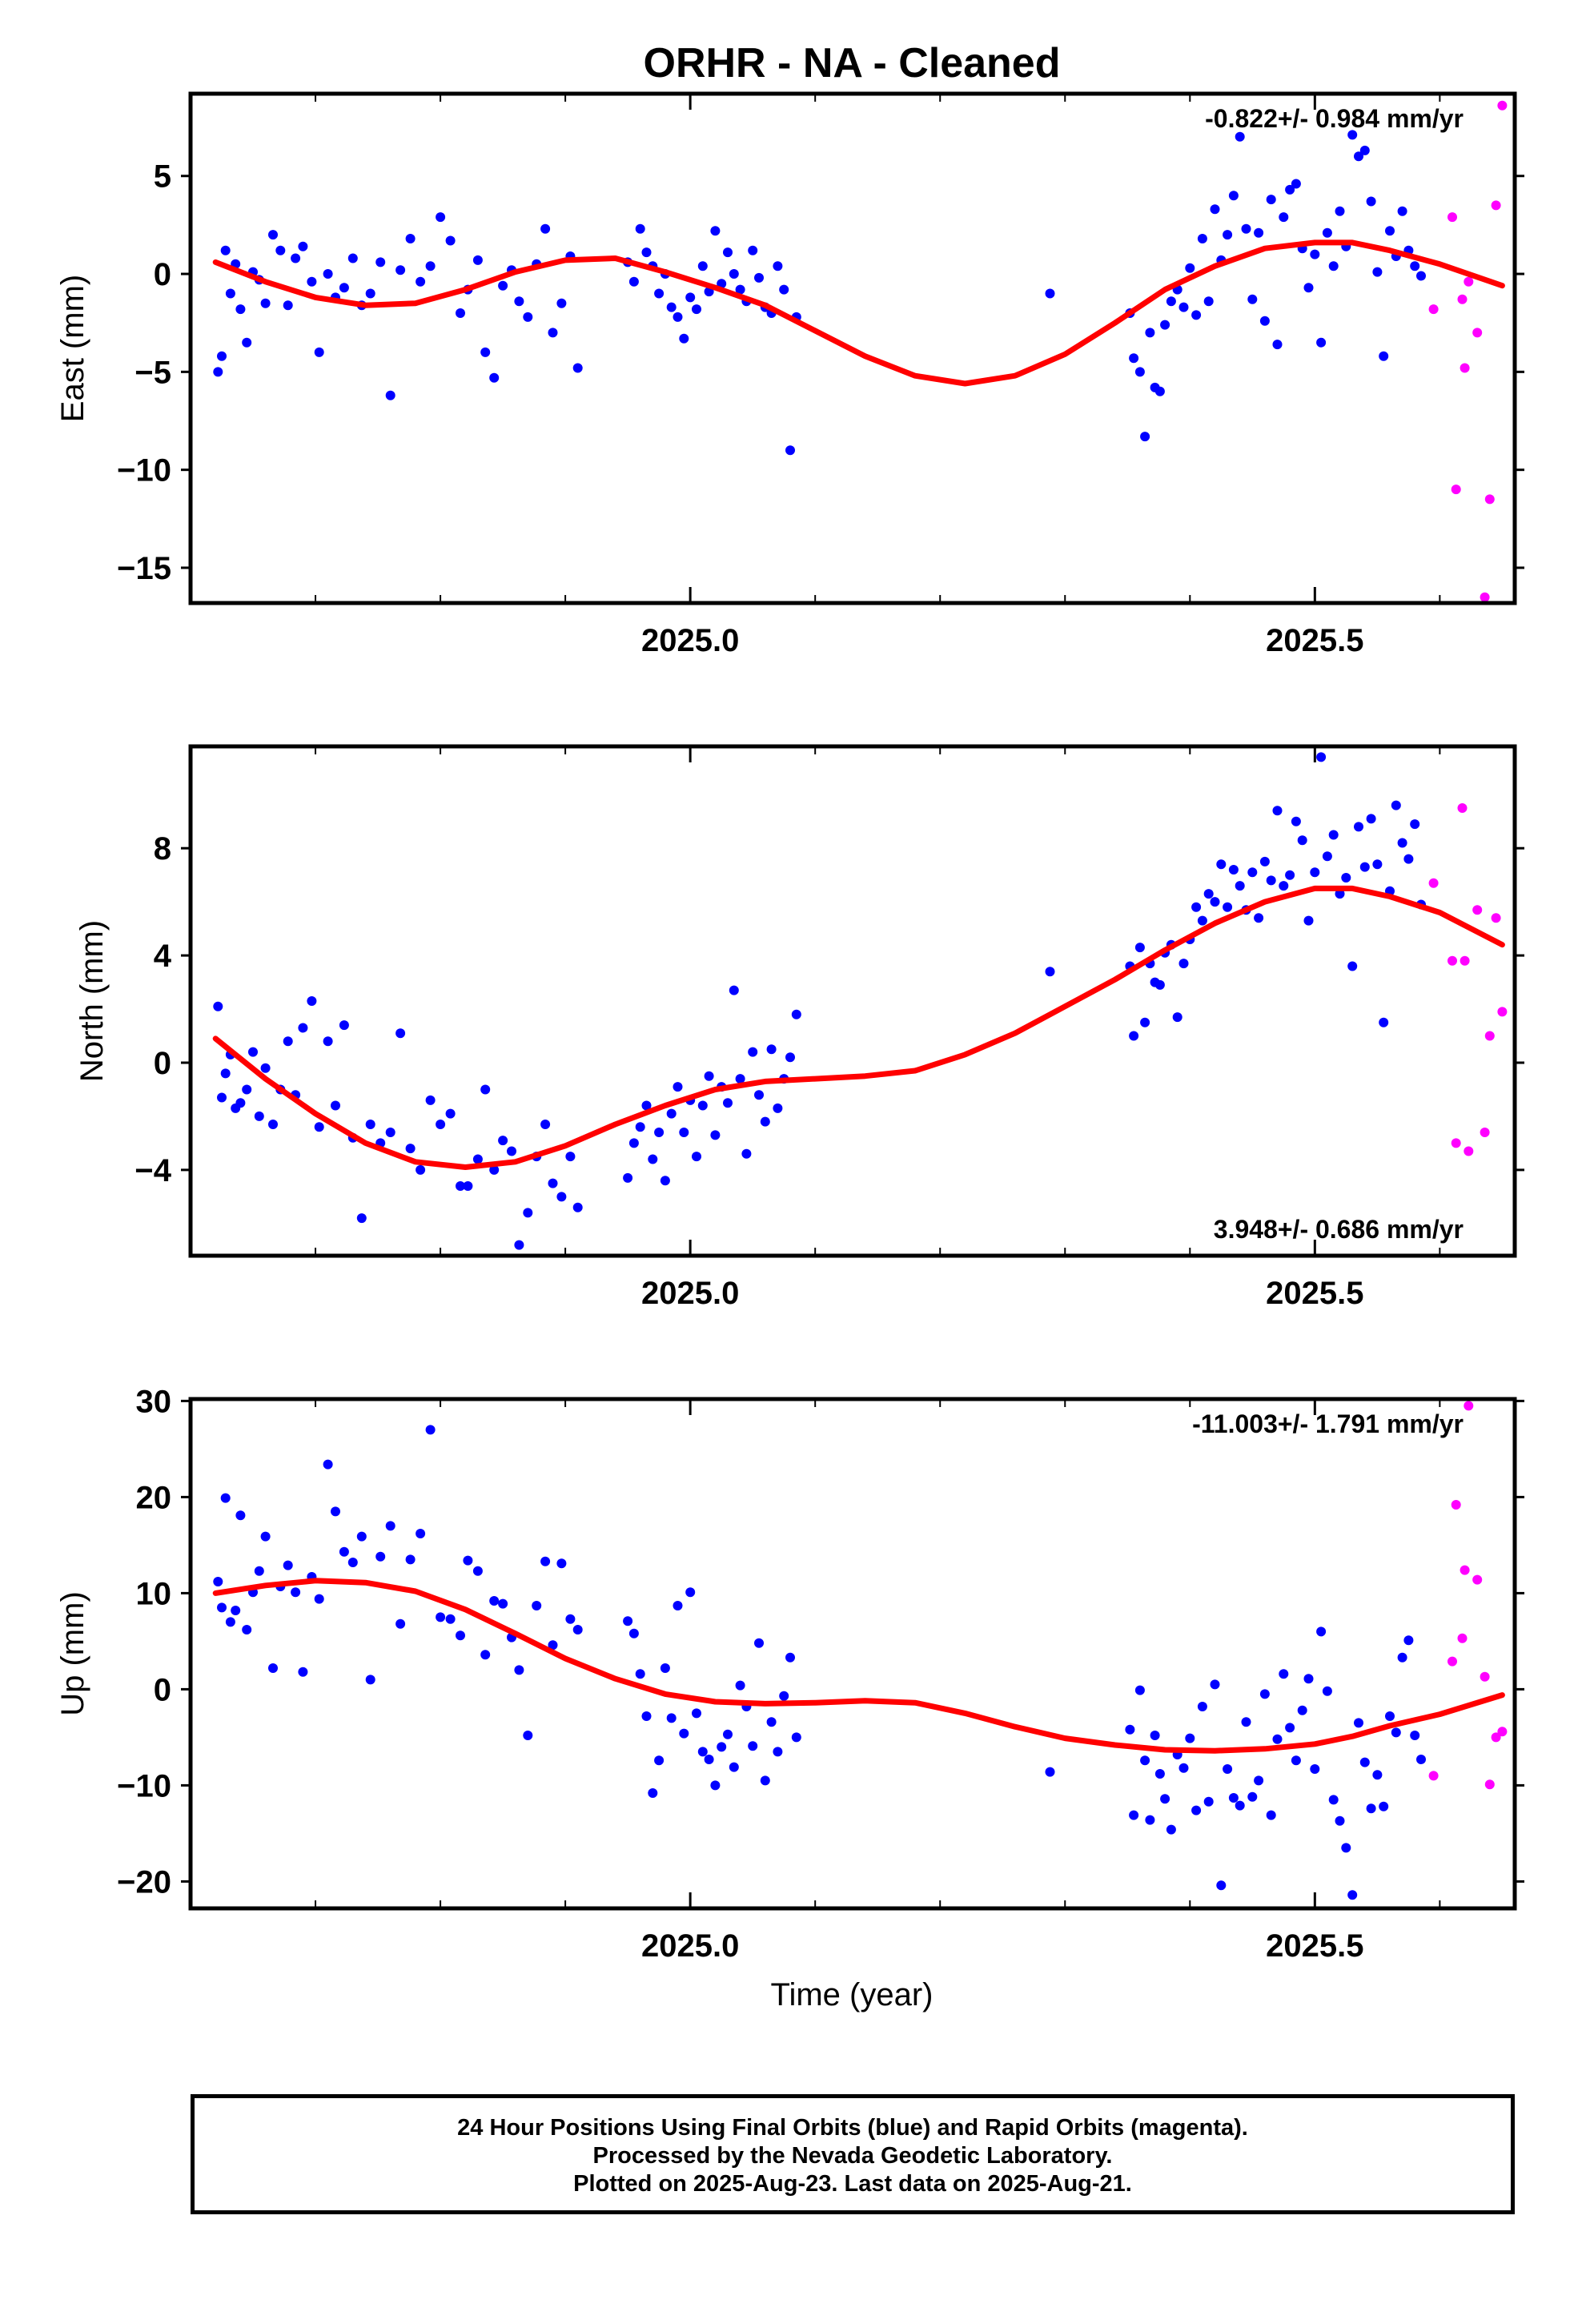 The image size is (1582, 2324). Describe the element at coordinates (153, 1170) in the screenshot. I see `y-tick-label: −4` at that location.